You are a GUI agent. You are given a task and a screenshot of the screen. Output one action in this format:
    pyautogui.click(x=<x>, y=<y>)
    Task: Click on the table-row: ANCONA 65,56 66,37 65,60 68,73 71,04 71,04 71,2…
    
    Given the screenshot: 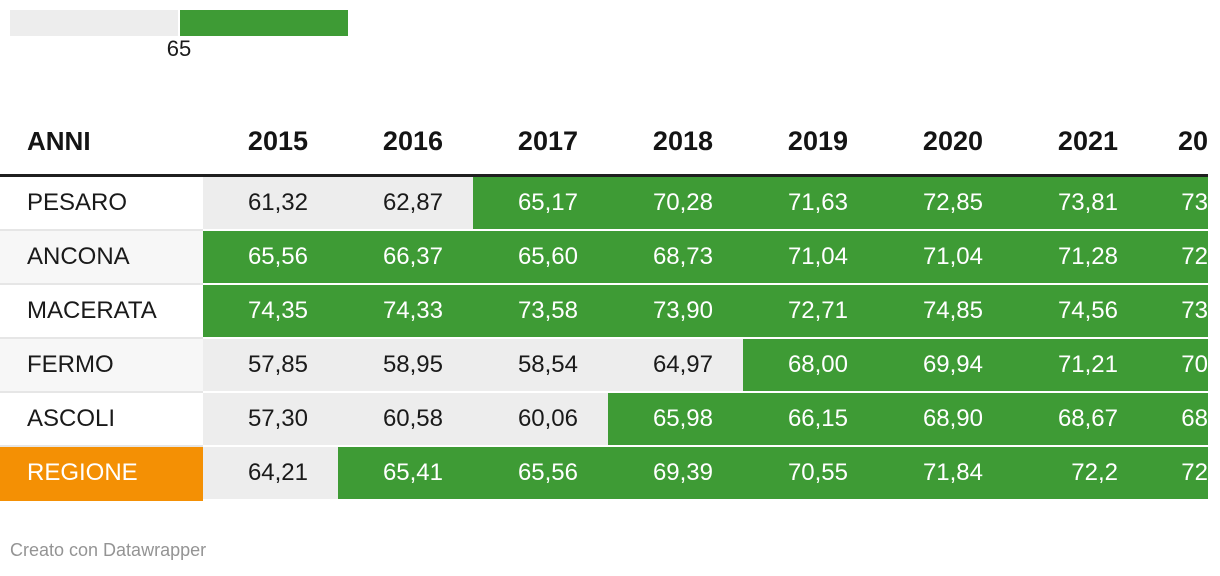 What is the action you would take?
    pyautogui.click(x=604, y=257)
    